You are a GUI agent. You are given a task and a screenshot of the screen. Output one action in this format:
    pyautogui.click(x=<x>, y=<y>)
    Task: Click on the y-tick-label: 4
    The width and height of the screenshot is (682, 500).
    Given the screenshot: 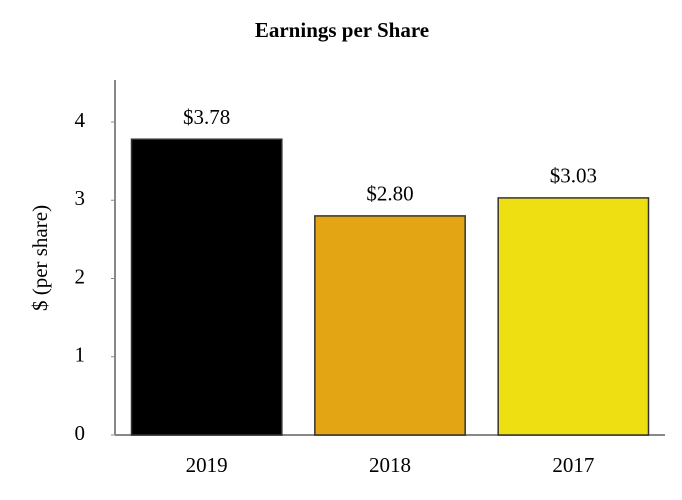 What is the action you would take?
    pyautogui.click(x=80, y=120)
    